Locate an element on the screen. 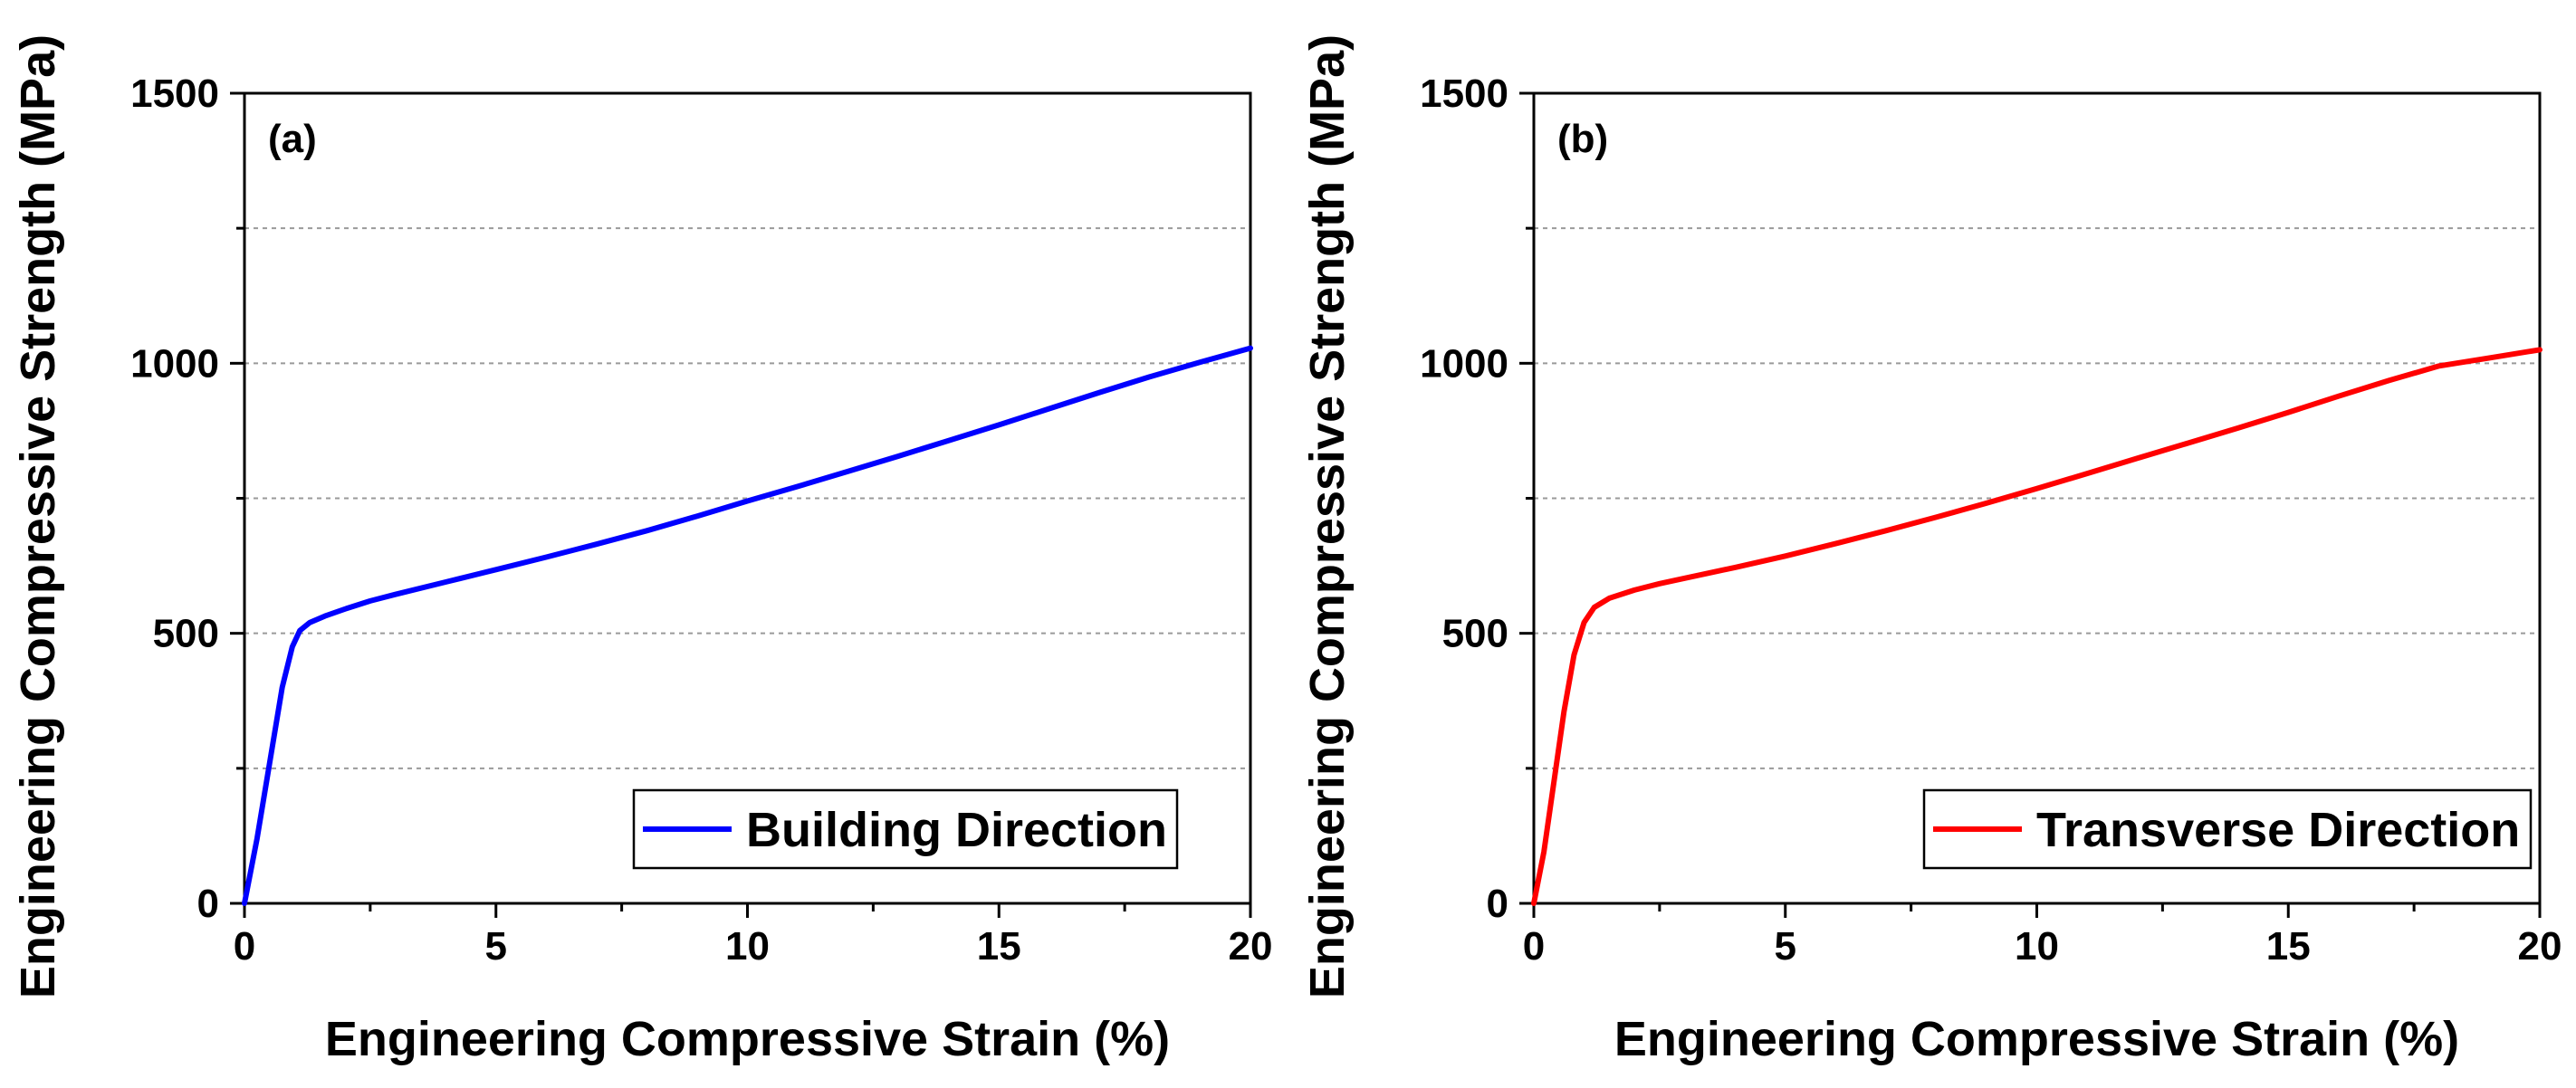 This screenshot has height=1088, width=2576. legend: Building Direction is located at coordinates (905, 829).